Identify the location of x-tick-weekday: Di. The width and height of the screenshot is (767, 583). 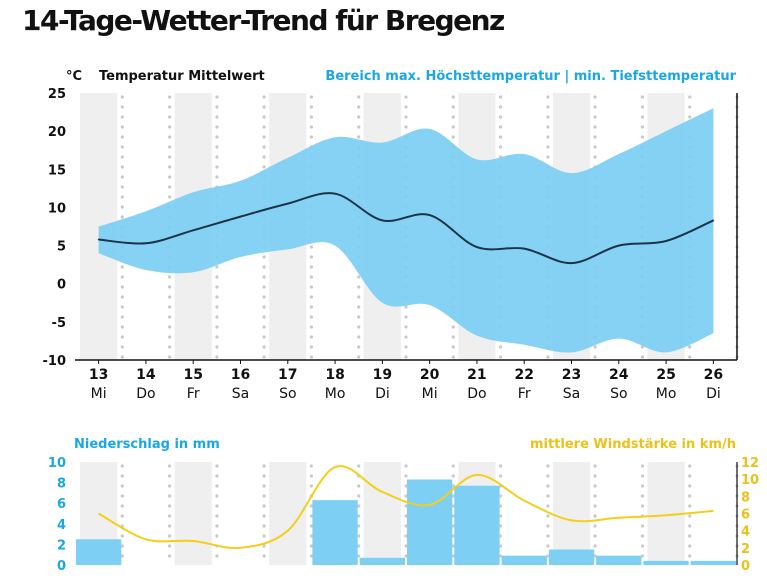
(713, 394).